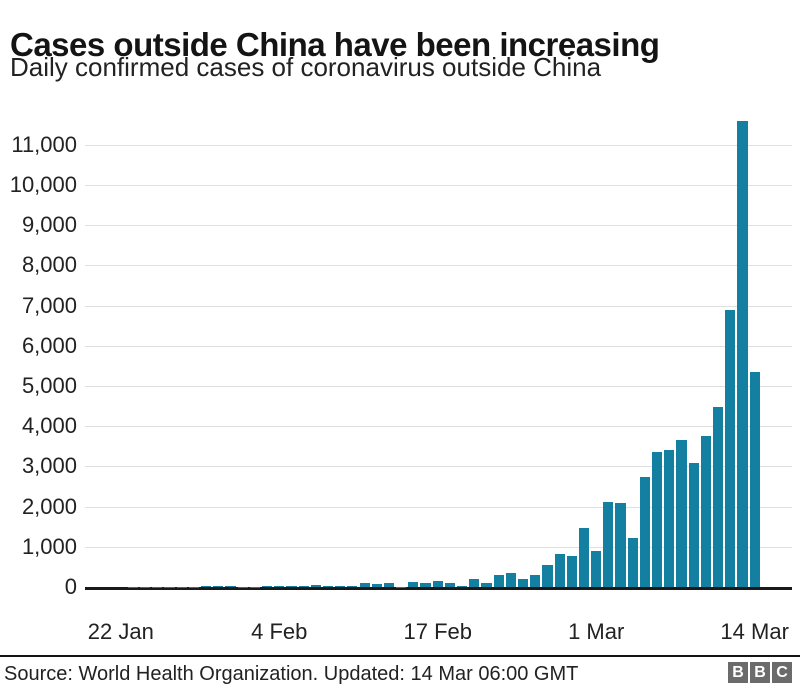  Describe the element at coordinates (438, 588) in the screenshot. I see `x-axis-line` at that location.